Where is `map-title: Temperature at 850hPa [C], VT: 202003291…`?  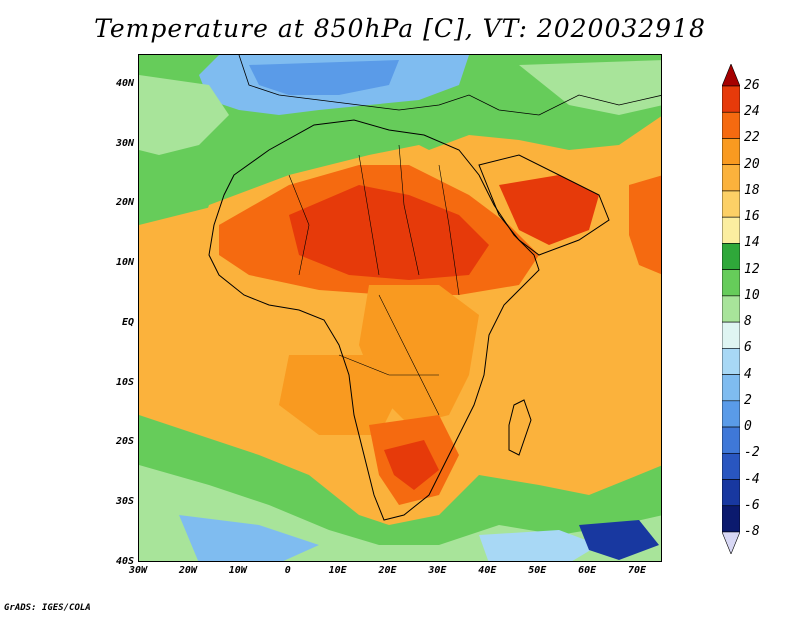 map-title: Temperature at 850hPa [C], VT: 202003291… is located at coordinates (400, 28).